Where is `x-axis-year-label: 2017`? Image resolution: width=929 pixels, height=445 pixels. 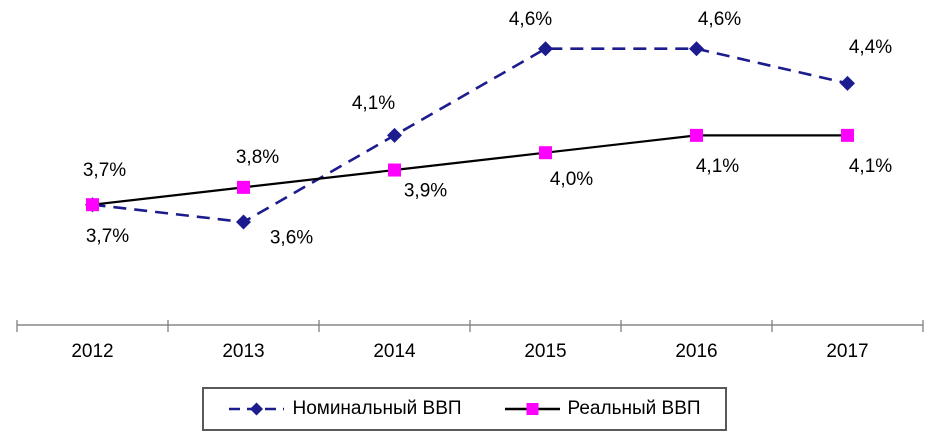 x-axis-year-label: 2017 is located at coordinates (847, 351).